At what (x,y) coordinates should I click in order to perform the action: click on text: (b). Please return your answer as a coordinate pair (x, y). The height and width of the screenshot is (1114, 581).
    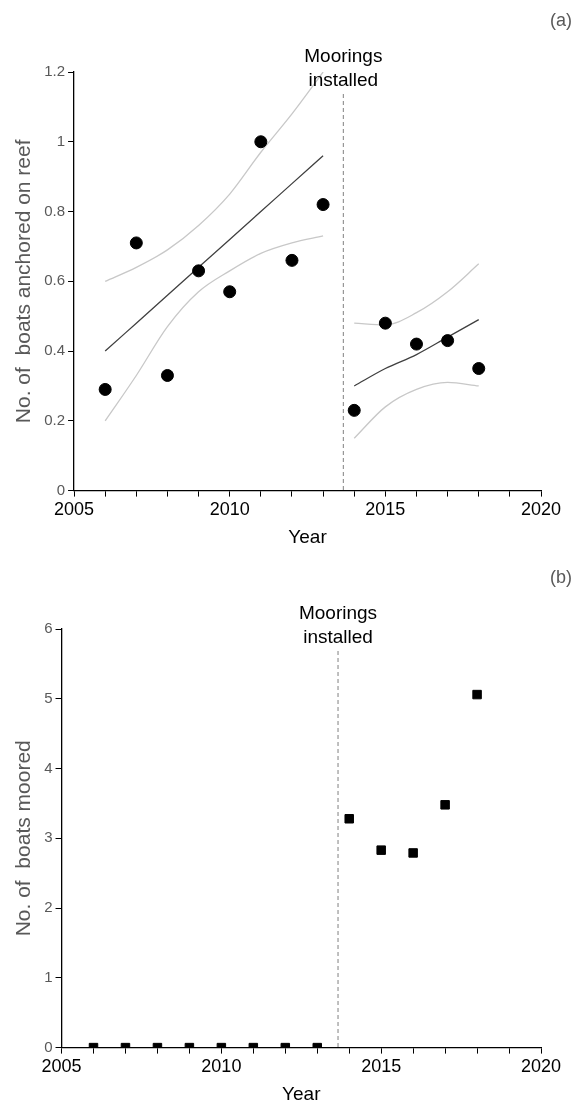
    Looking at the image, I should click on (561, 576).